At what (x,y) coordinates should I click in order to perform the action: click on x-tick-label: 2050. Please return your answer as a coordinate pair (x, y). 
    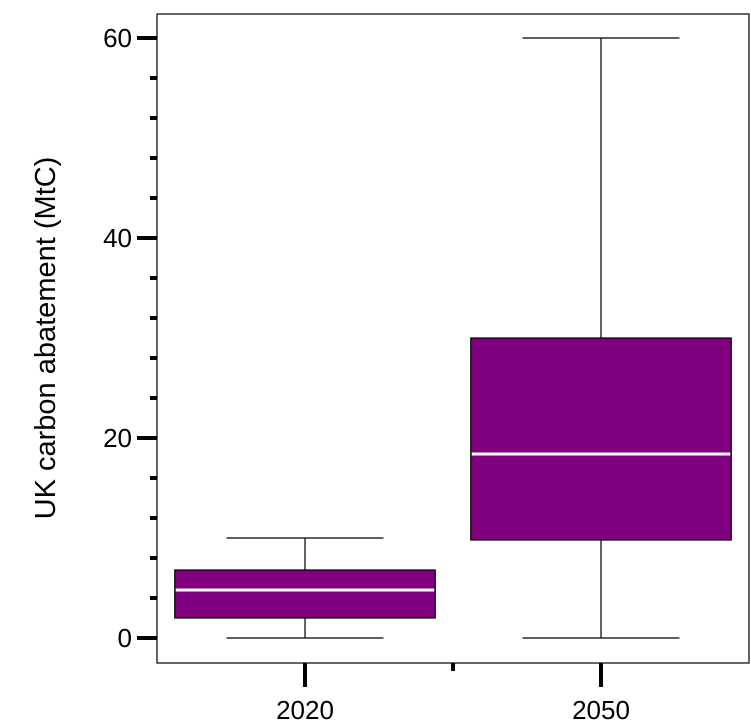
    Looking at the image, I should click on (601, 710).